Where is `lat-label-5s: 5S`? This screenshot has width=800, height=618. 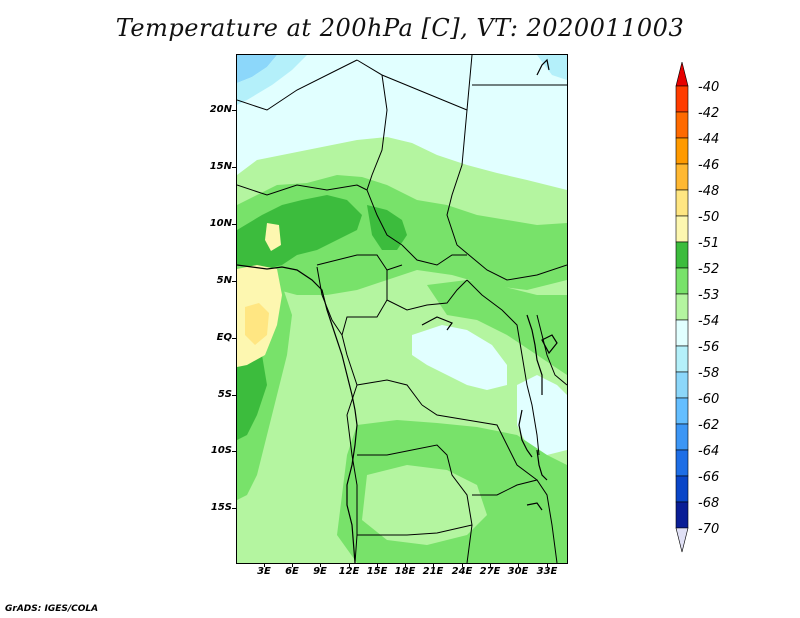 lat-label-5s: 5S is located at coordinates (224, 394).